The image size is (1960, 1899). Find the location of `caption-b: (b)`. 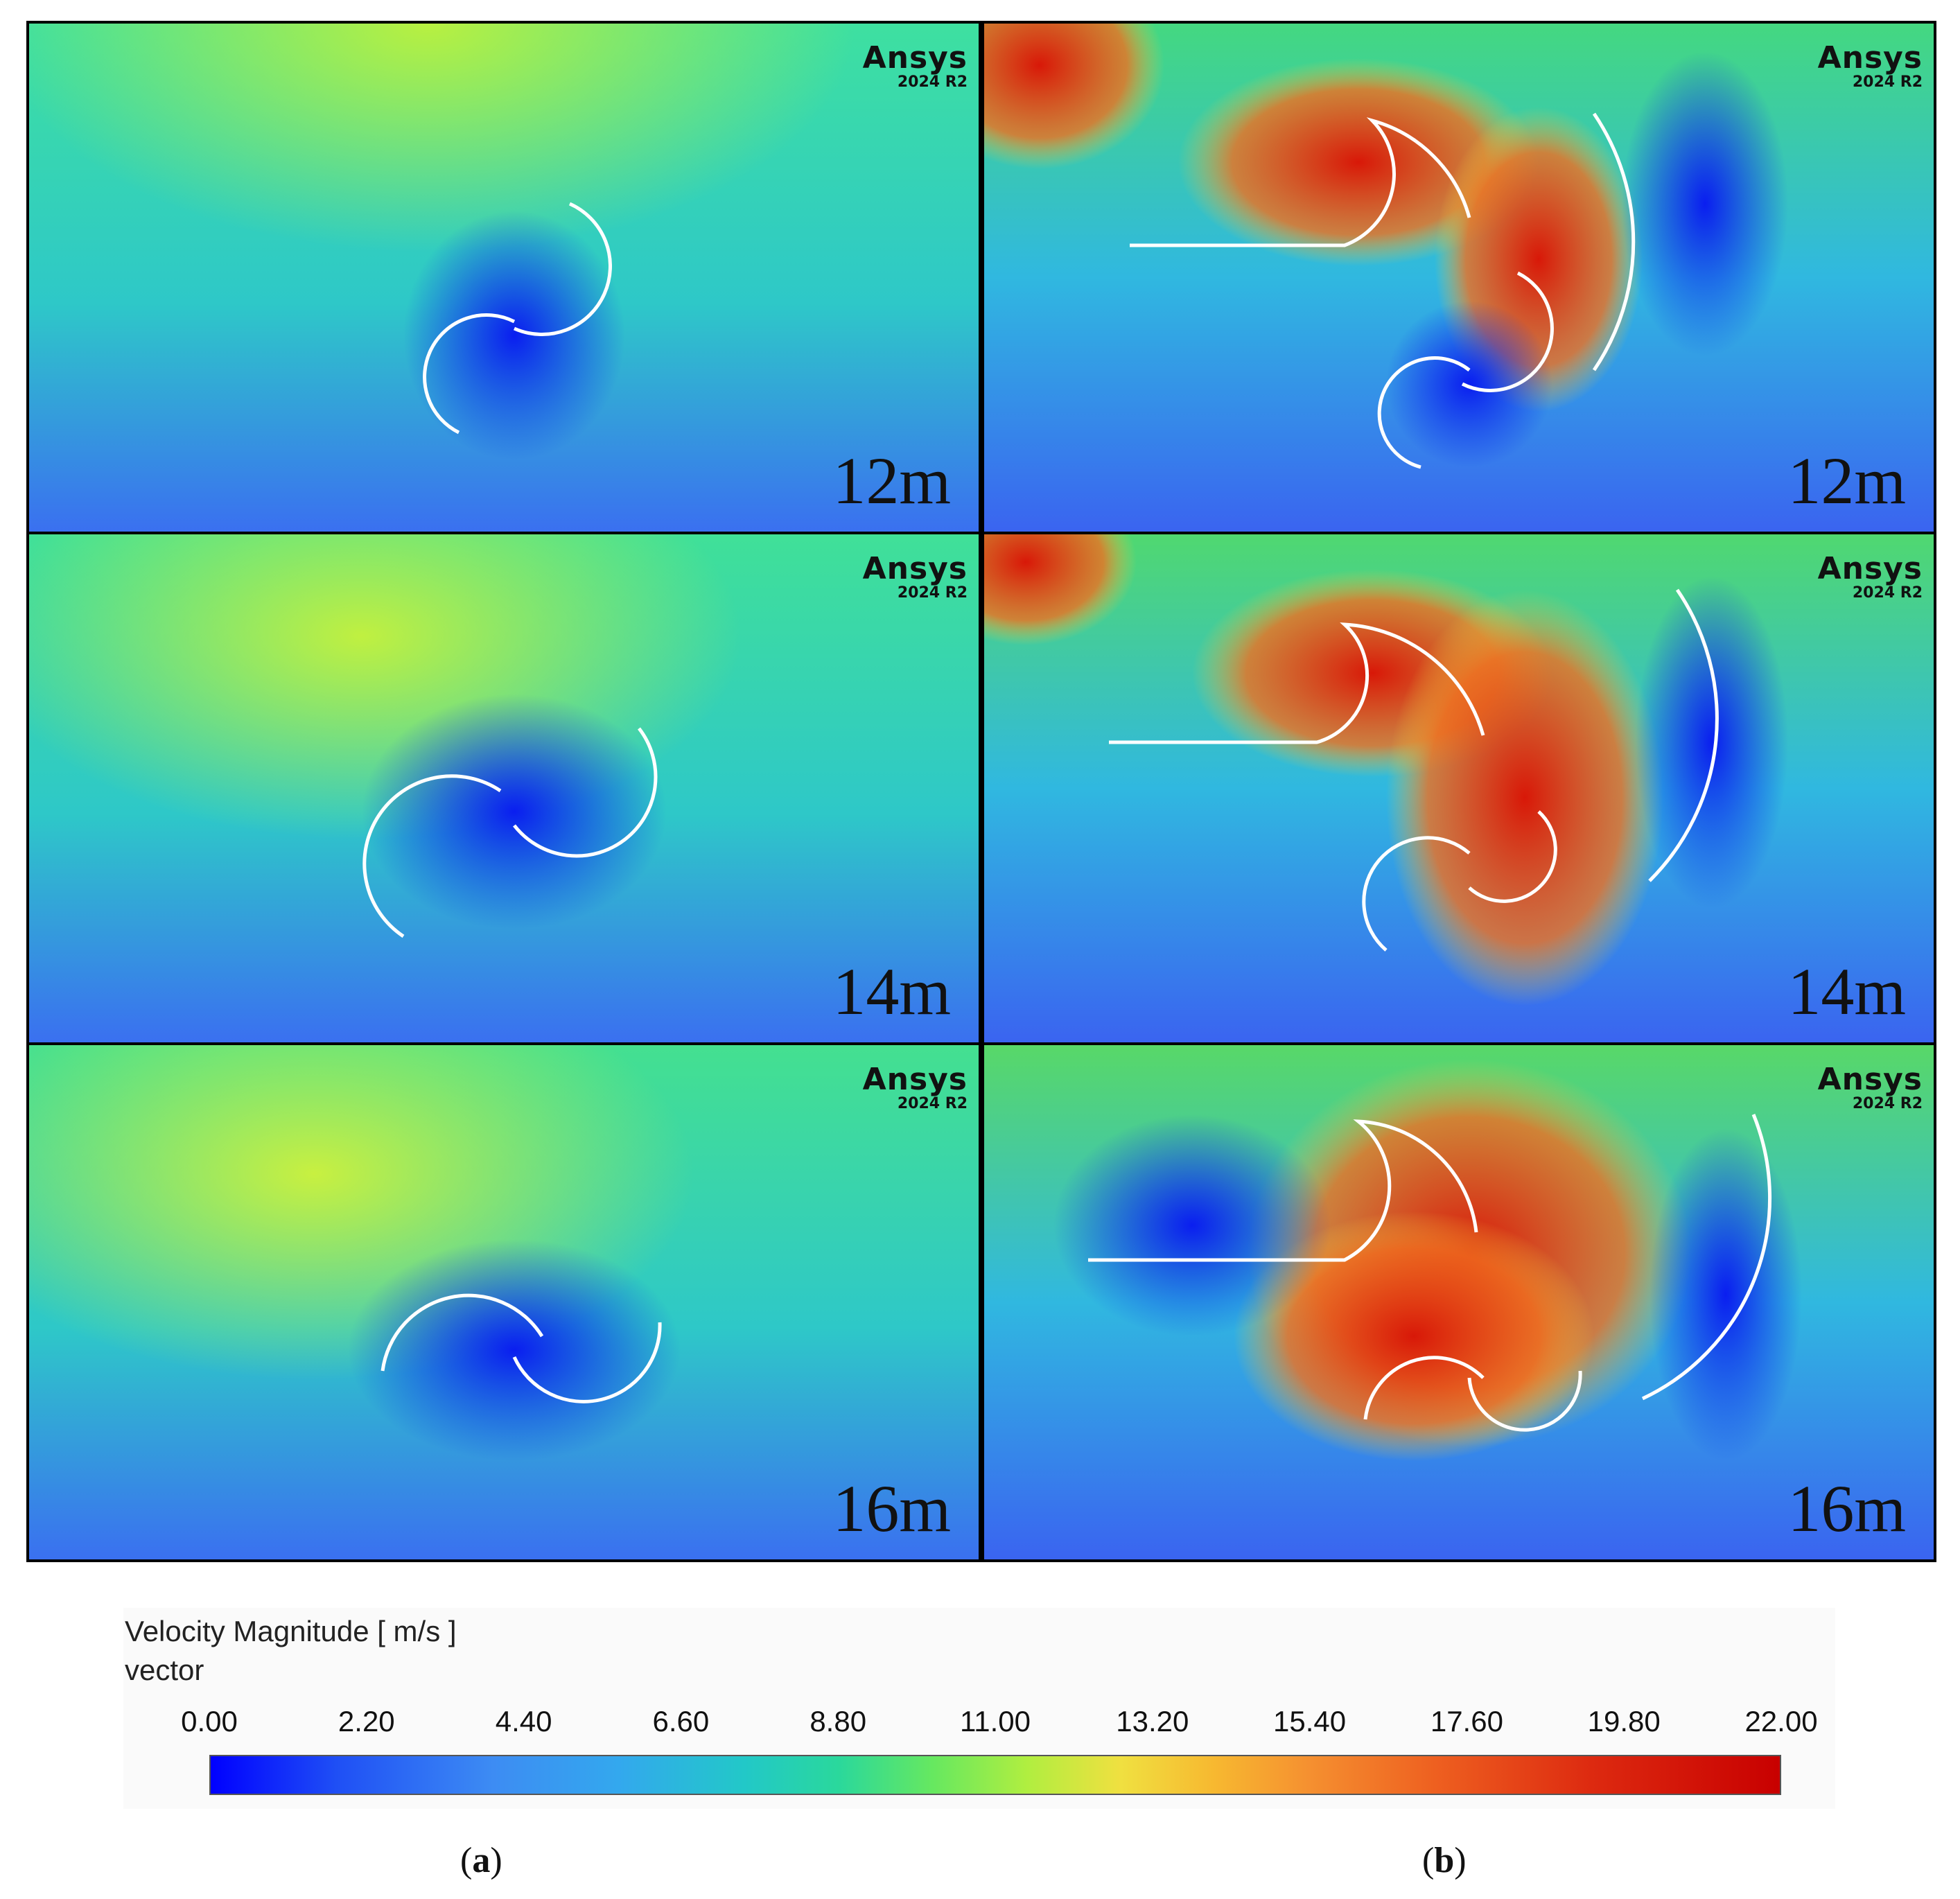

caption-b: (b) is located at coordinates (1444, 1860).